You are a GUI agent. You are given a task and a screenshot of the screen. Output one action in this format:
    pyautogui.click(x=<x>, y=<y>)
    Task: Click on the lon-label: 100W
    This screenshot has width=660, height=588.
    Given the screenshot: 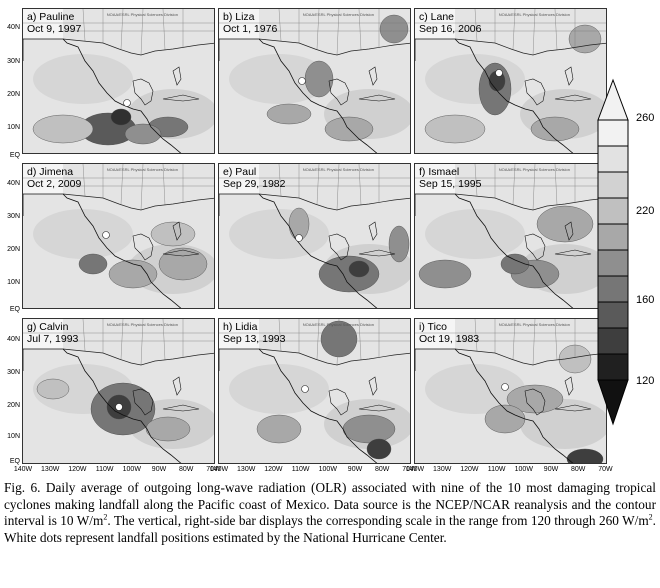 What is the action you would take?
    pyautogui.click(x=327, y=469)
    